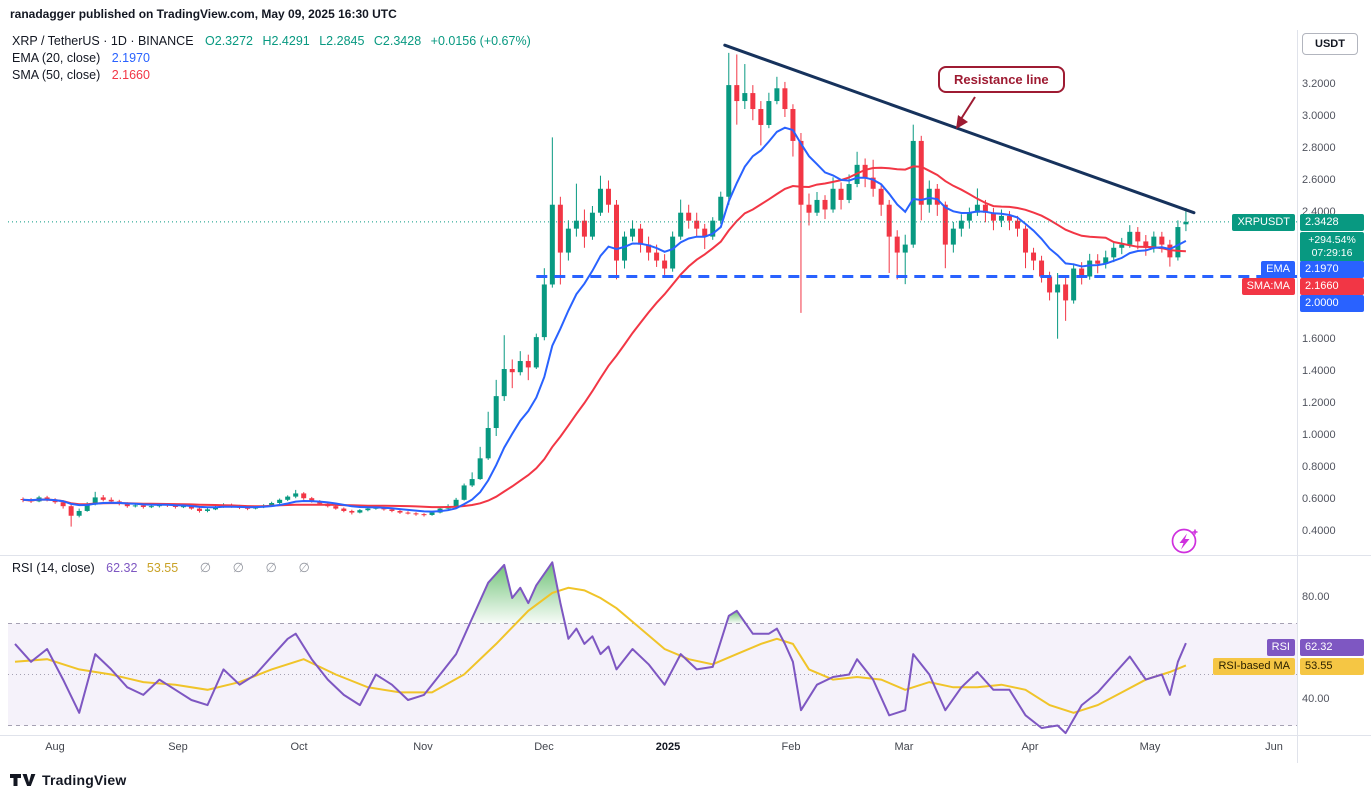 The image size is (1371, 796). I want to click on pane-divider, so click(685, 555).